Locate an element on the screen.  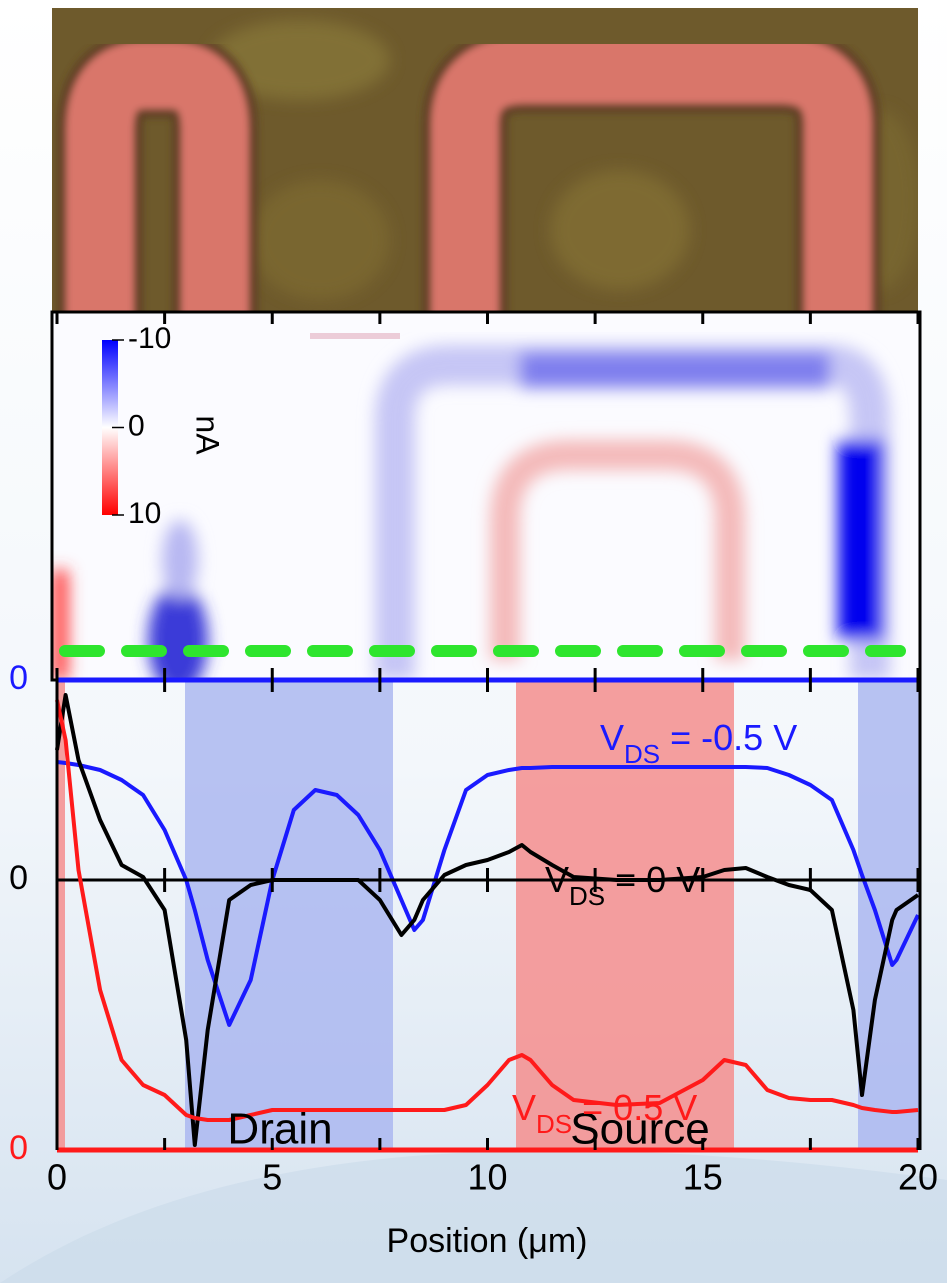
series-label-part: = -0.5 V is located at coordinates (728, 737).